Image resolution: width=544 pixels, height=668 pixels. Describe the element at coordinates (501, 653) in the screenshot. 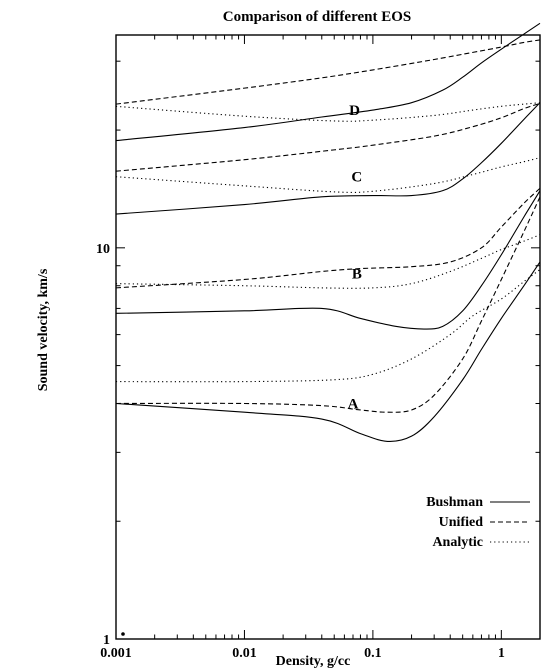

I see `x-tick-label: 1` at that location.